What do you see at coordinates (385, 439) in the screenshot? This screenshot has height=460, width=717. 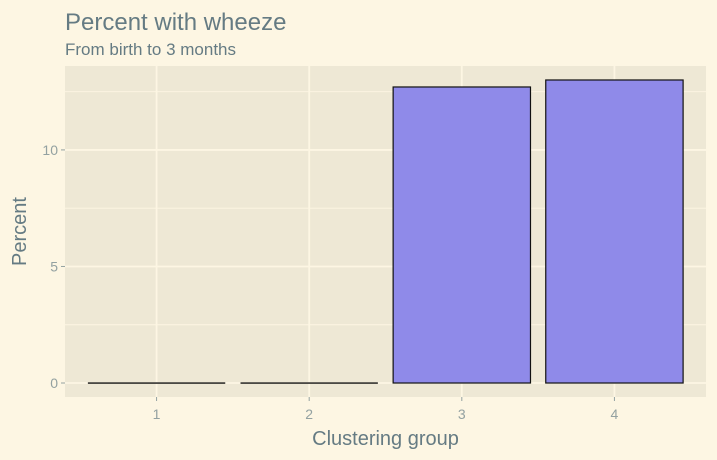 I see `x-axis-title: Clustering group` at bounding box center [385, 439].